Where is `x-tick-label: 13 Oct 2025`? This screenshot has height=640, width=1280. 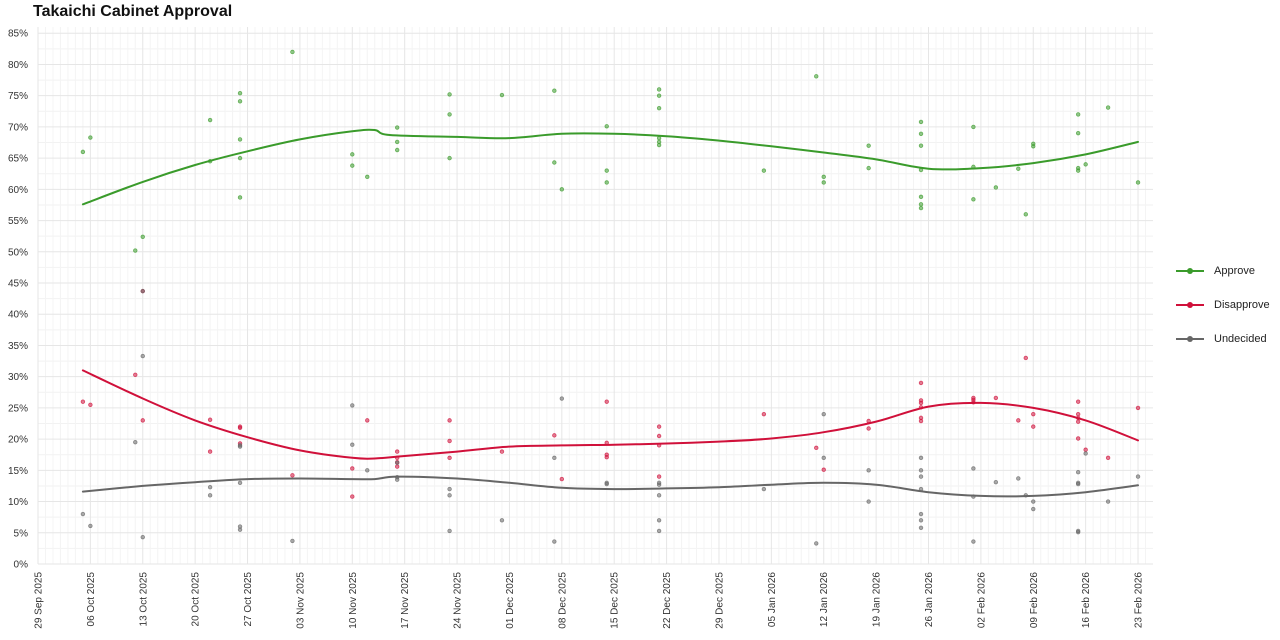 x-tick-label: 13 Oct 2025 is located at coordinates (143, 599).